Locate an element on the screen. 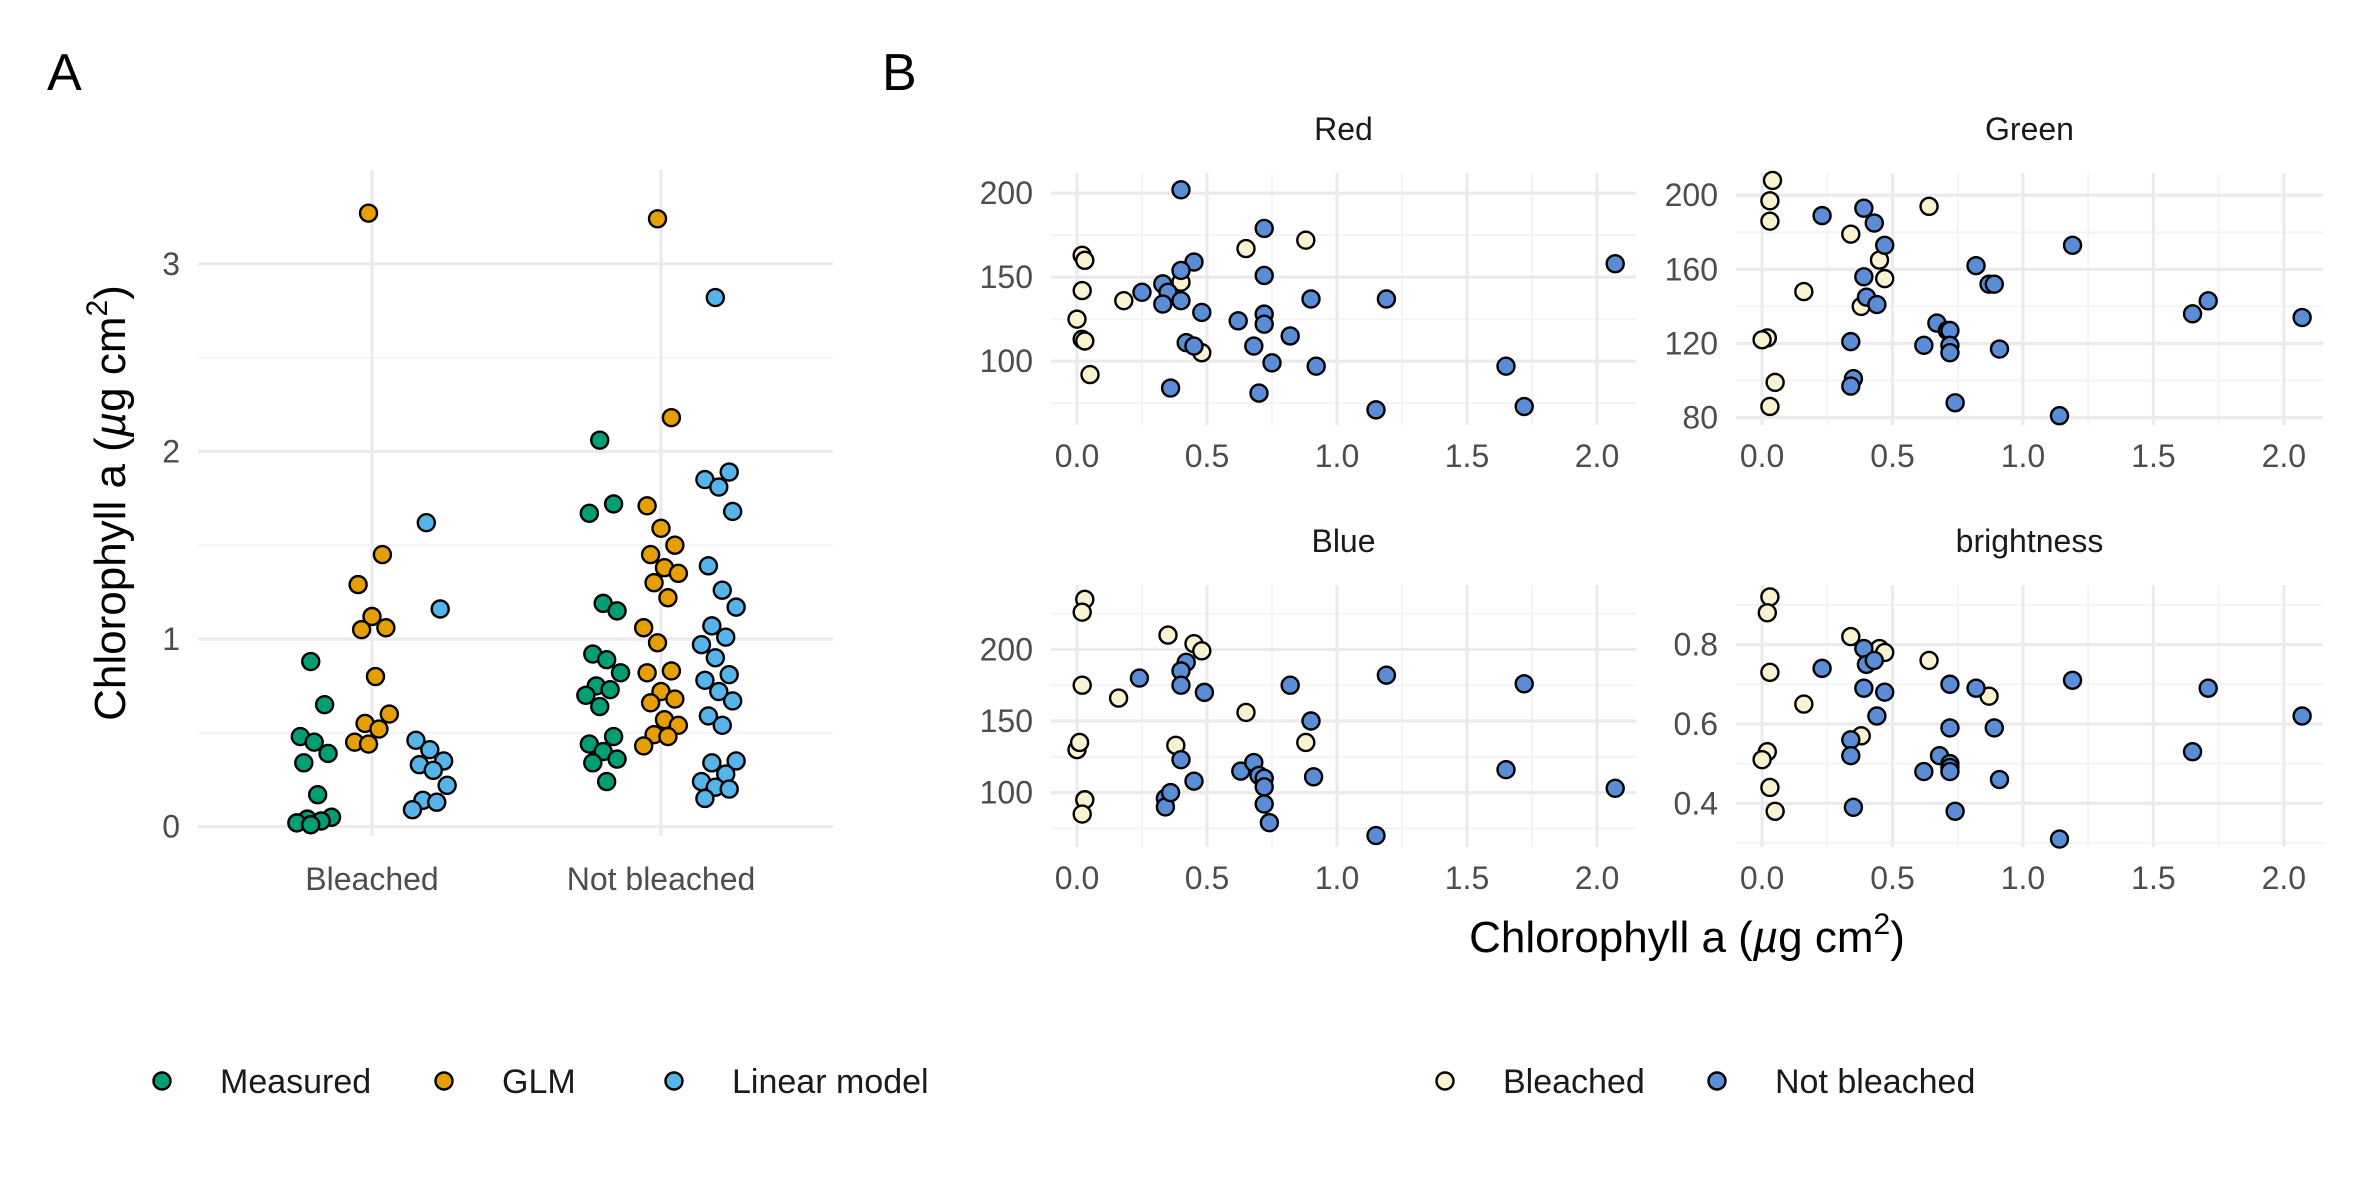  series-not-bleached is located at coordinates (2062, 312).